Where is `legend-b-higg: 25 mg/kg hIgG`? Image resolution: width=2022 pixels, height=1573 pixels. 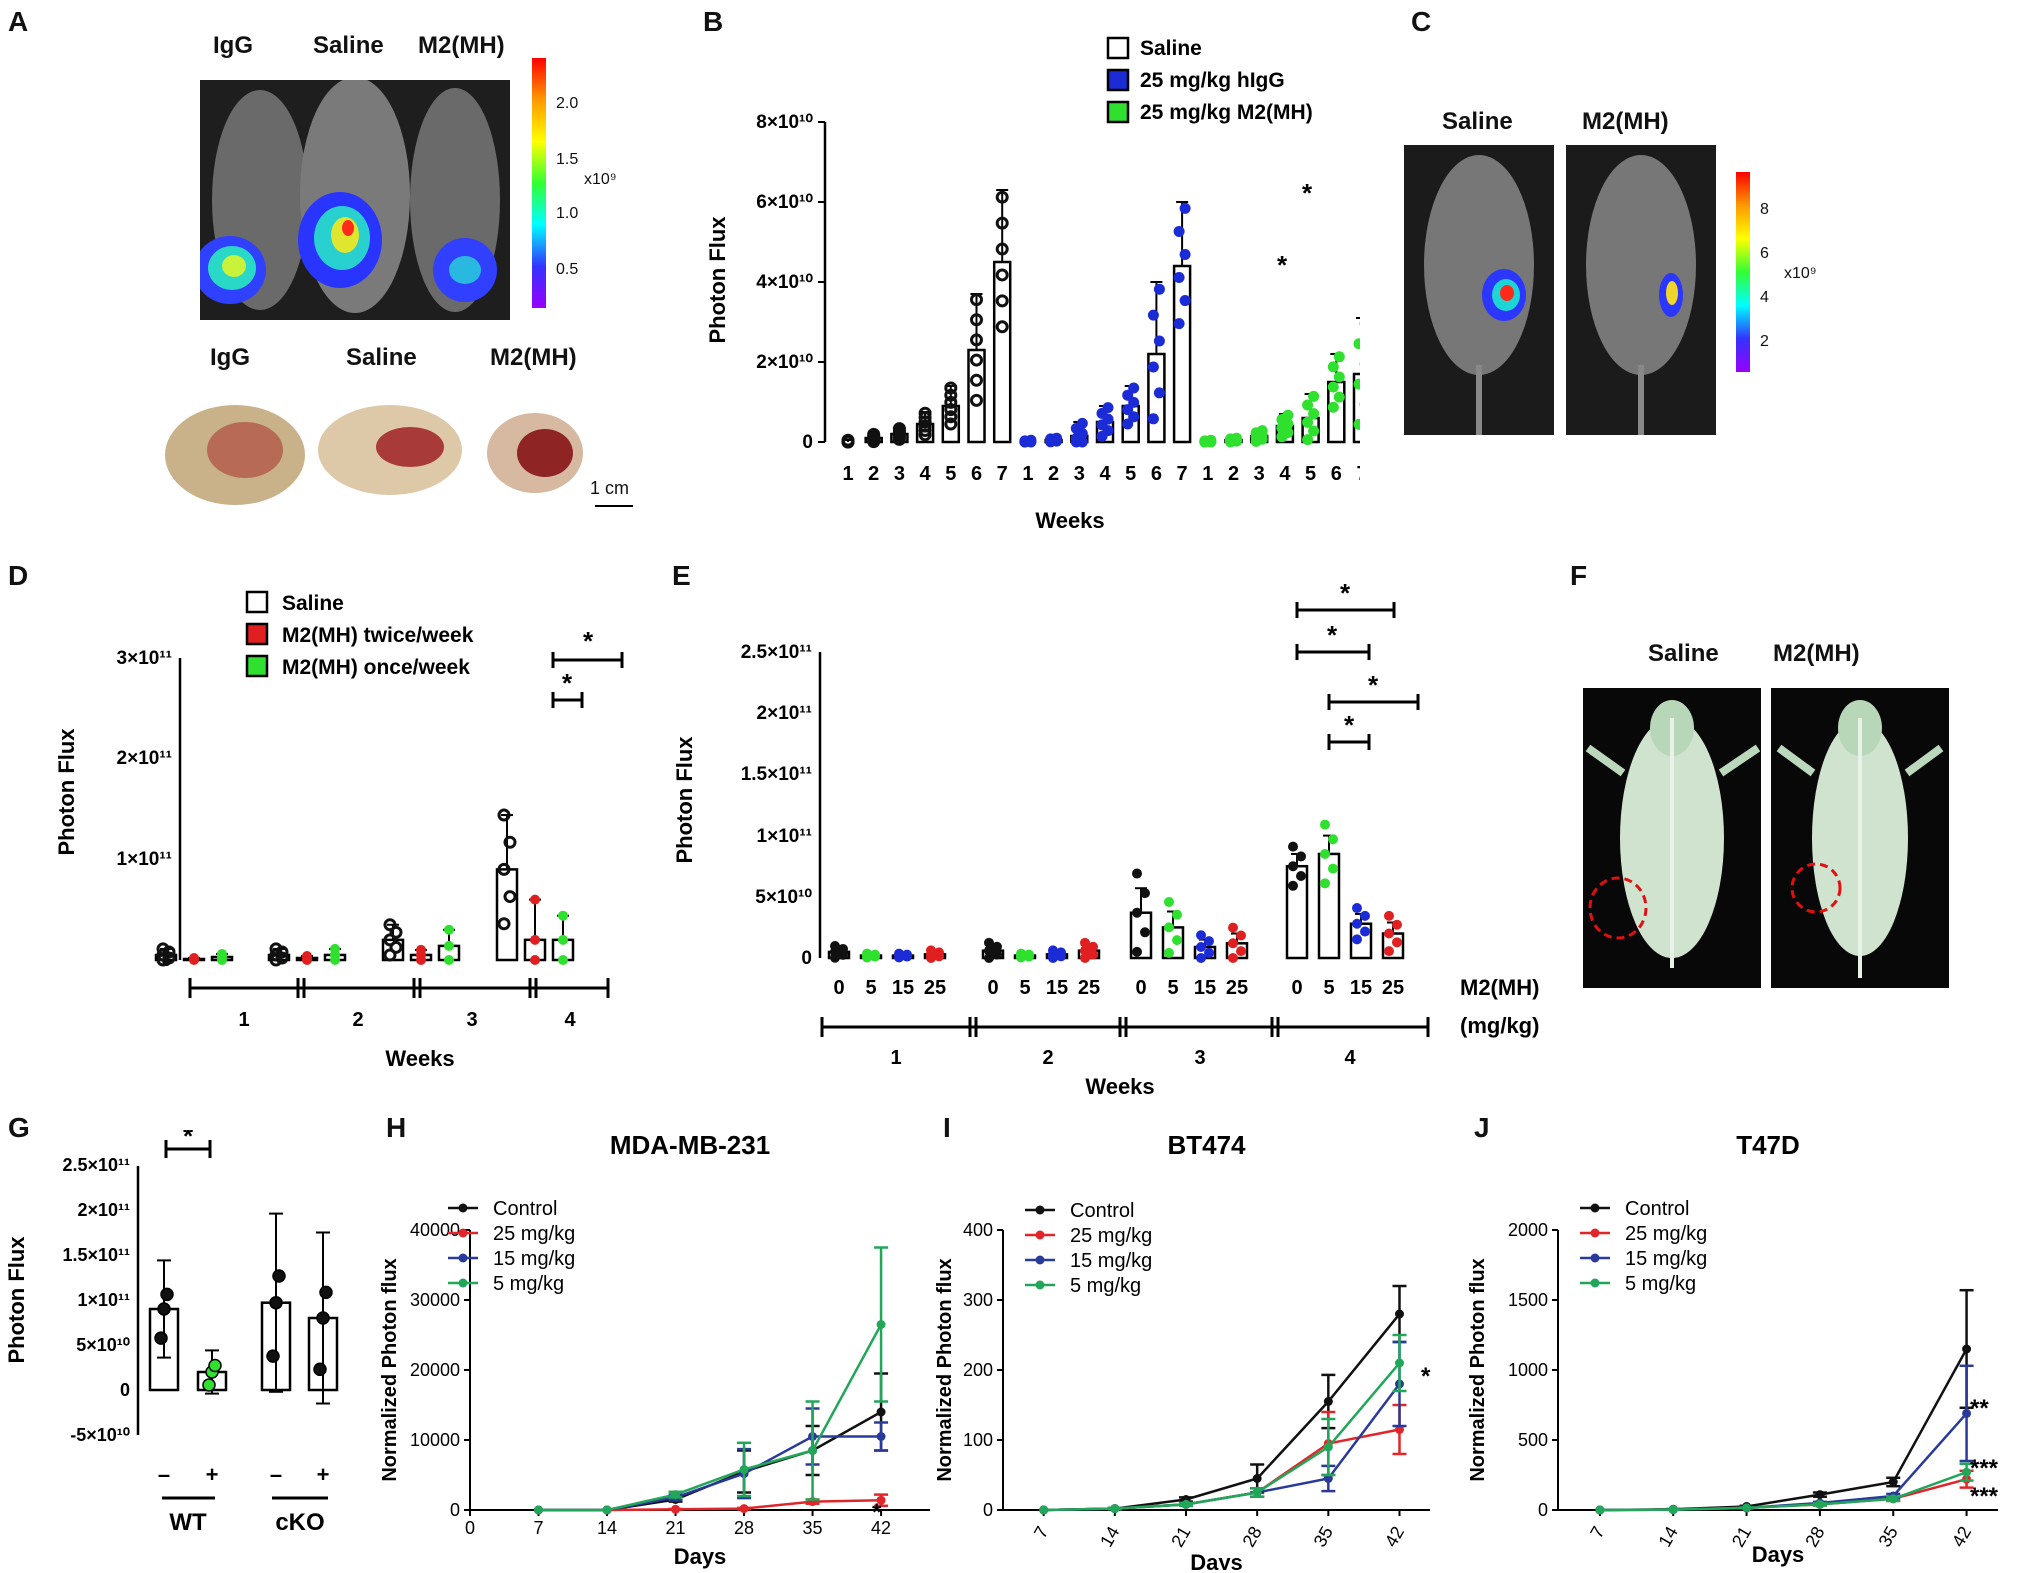 legend-b-higg: 25 mg/kg hIgG is located at coordinates (1212, 80).